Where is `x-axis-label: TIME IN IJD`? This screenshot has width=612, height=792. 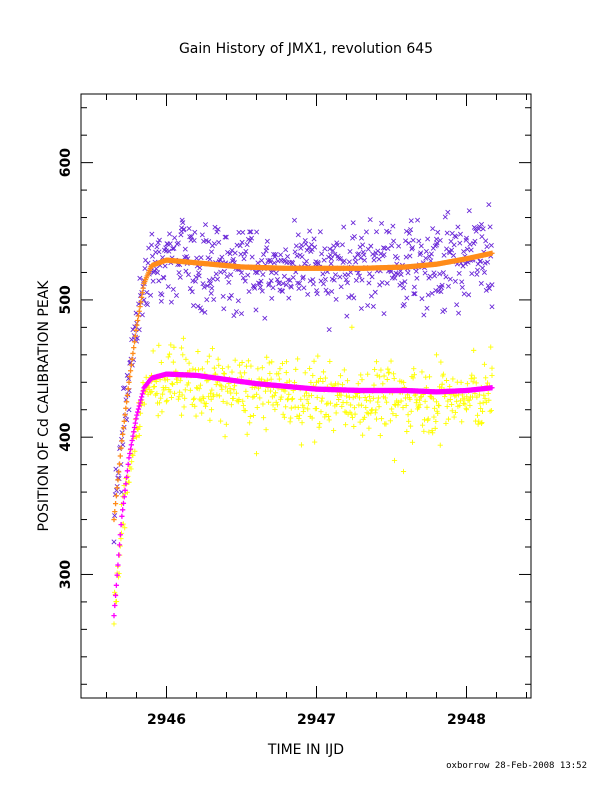 x-axis-label: TIME IN IJD is located at coordinates (305, 750).